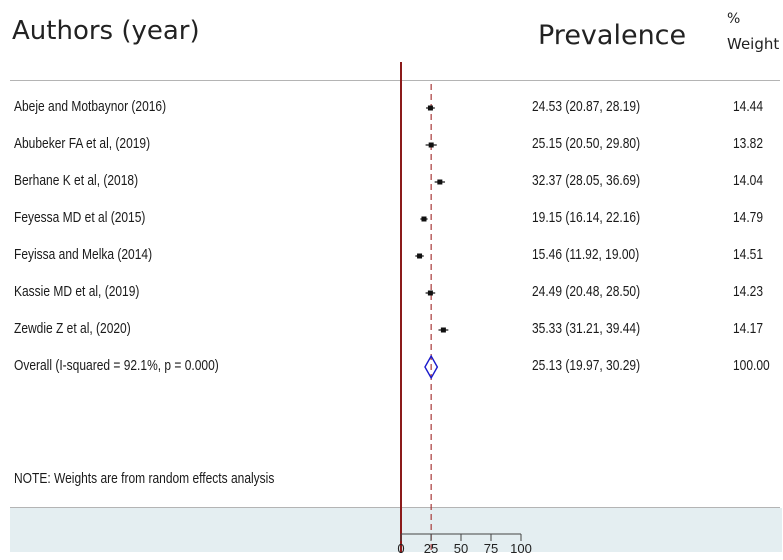 This screenshot has width=783, height=560. Describe the element at coordinates (586, 365) in the screenshot. I see `overall-estimate: 25.13 (19.97, 30.29)` at that location.